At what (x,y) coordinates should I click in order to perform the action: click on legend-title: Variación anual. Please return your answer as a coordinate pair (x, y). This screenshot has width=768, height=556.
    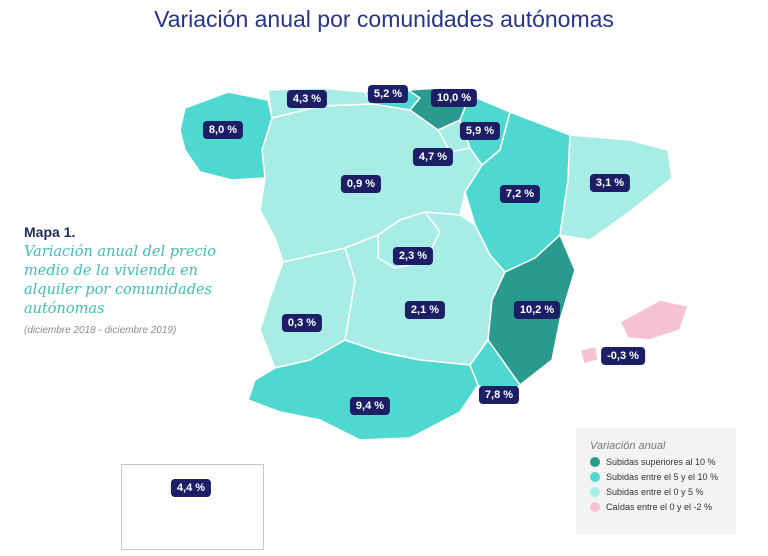
    Looking at the image, I should click on (628, 446).